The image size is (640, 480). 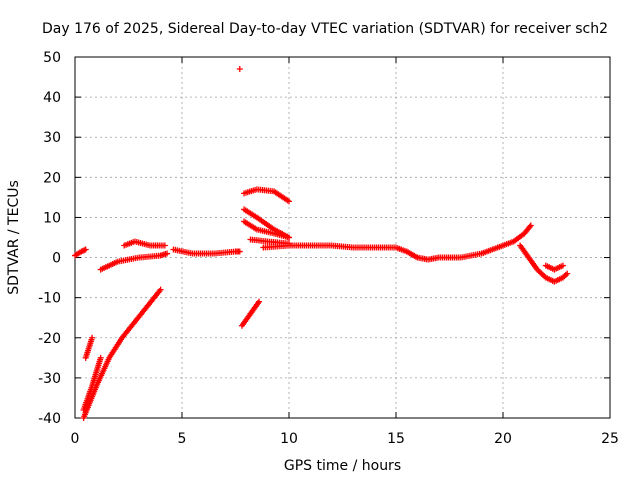 I want to click on y-tick-label: 20, so click(x=52, y=178).